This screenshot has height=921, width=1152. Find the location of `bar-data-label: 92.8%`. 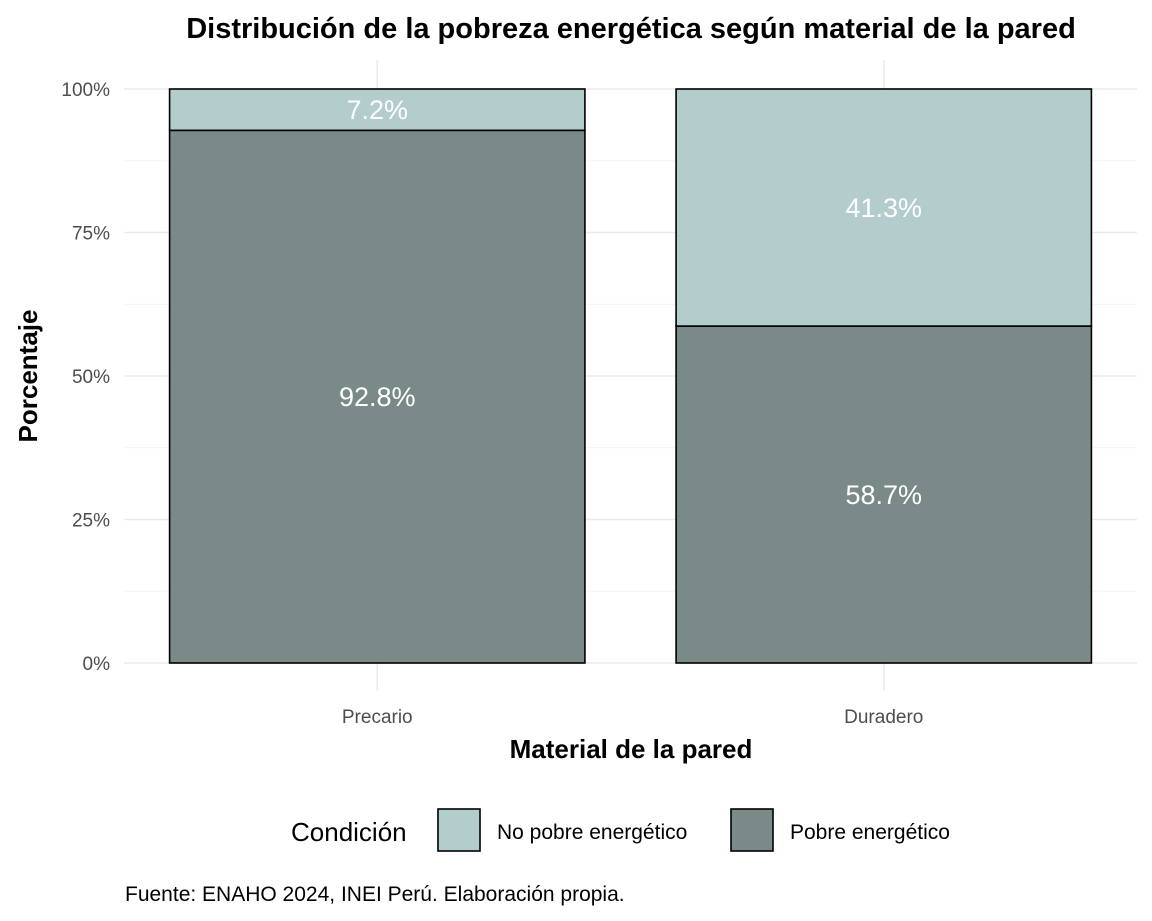

bar-data-label: 92.8% is located at coordinates (377, 397).